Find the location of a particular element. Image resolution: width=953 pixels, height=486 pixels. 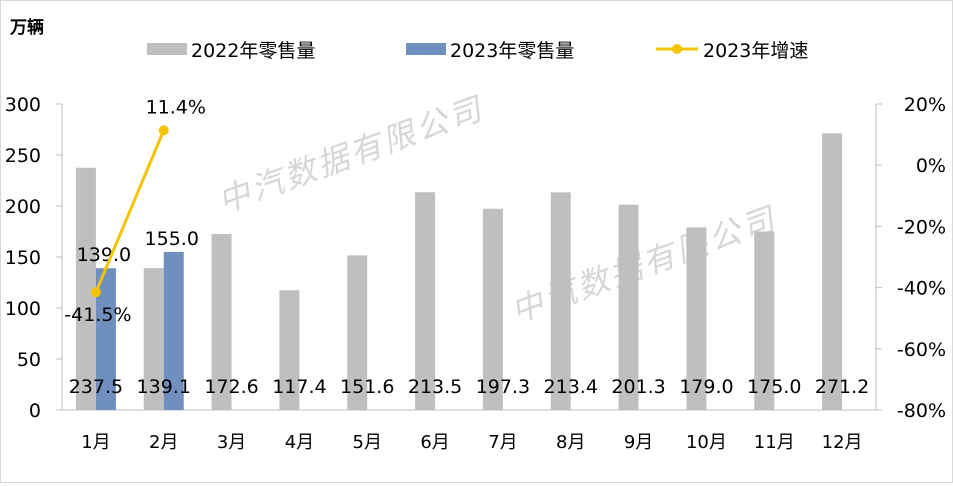

growth-label: 11.4% is located at coordinates (176, 107).